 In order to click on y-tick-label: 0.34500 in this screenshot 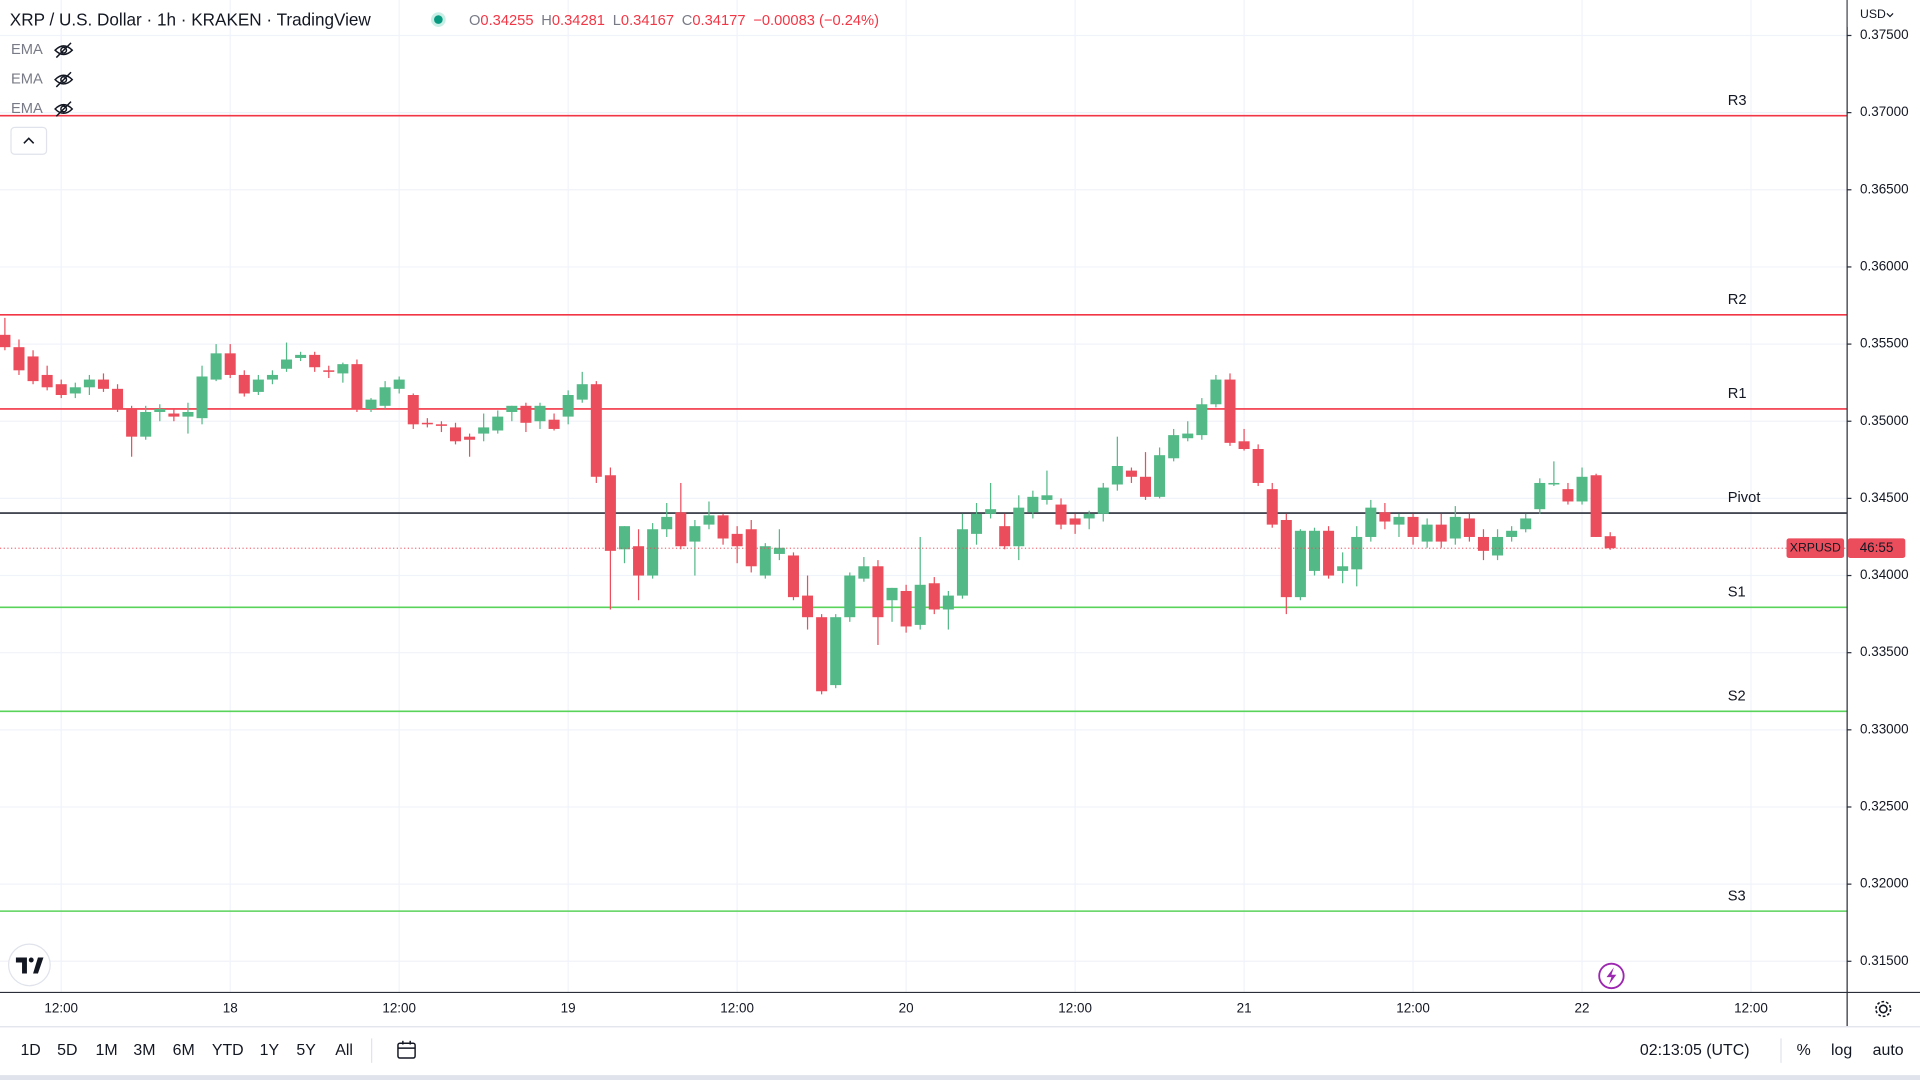, I will do `click(1884, 497)`.